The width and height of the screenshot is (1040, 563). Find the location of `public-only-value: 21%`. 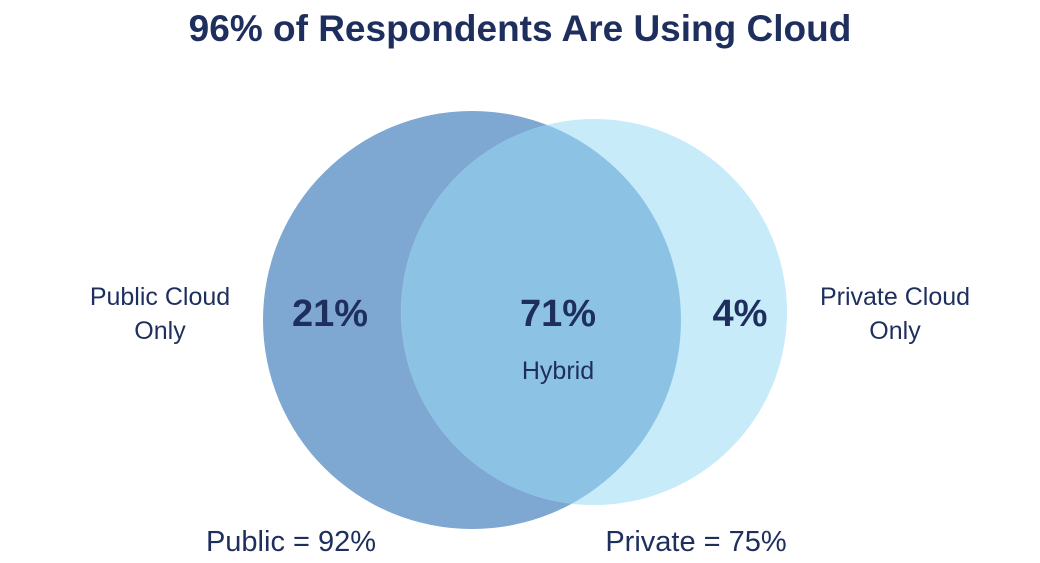

public-only-value: 21% is located at coordinates (330, 314).